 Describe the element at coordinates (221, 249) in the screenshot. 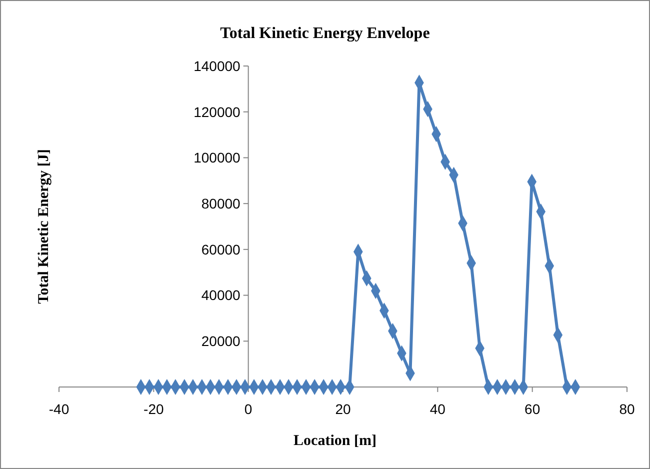

I see `y-tick-label: 60000` at that location.